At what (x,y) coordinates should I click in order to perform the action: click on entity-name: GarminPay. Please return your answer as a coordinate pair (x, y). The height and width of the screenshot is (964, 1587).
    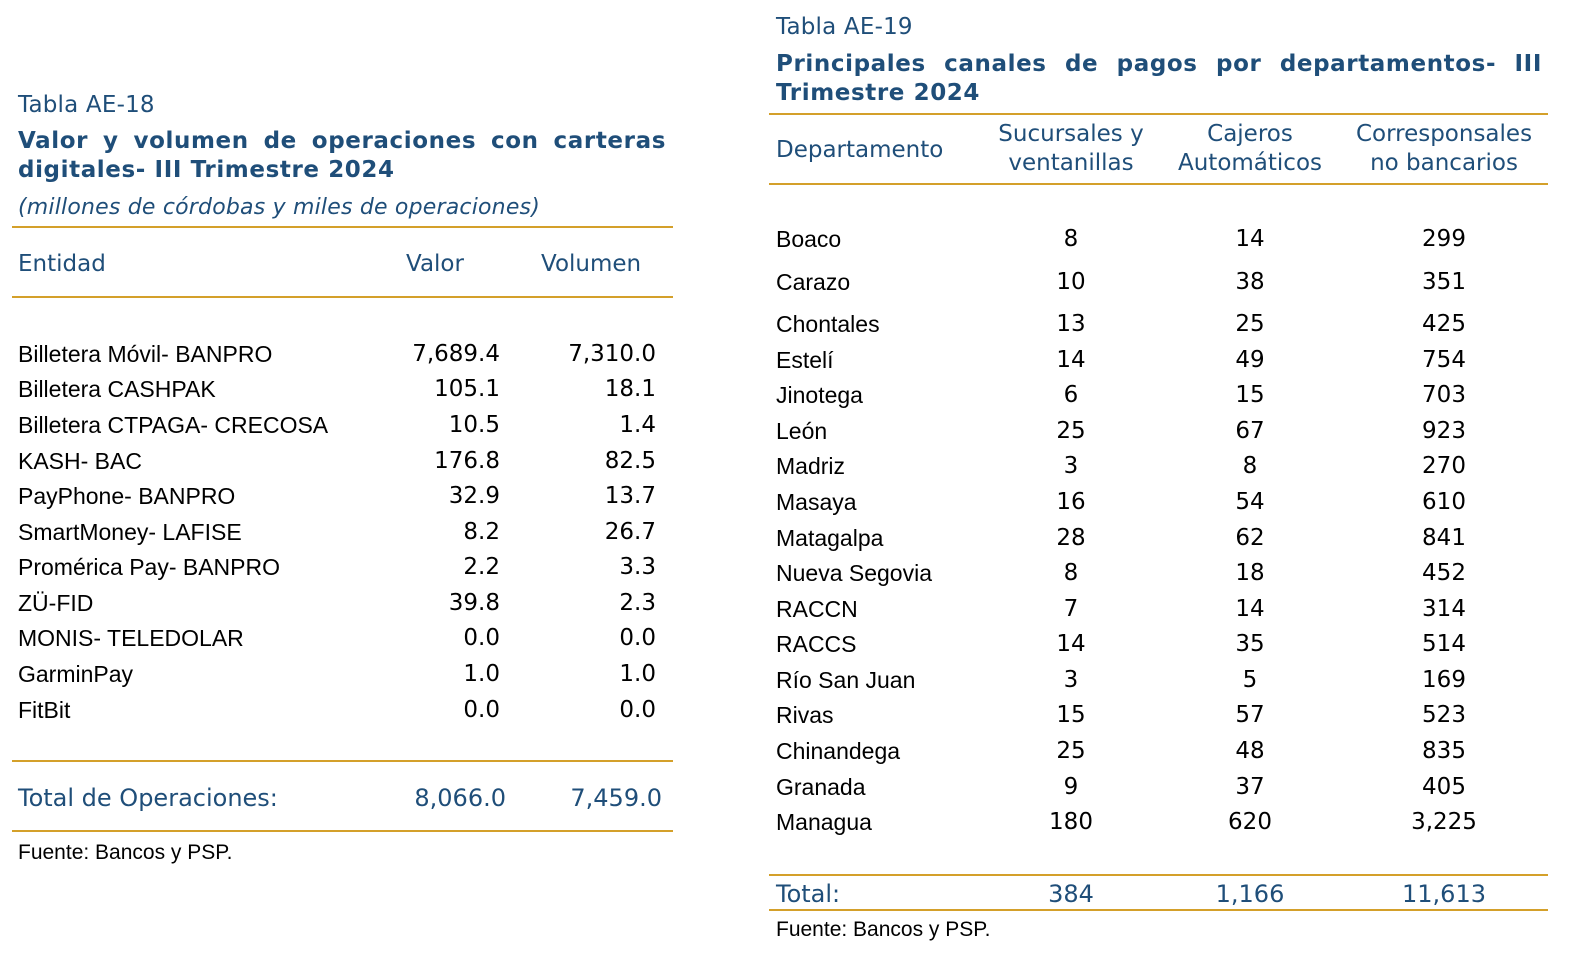
    Looking at the image, I should click on (76, 674).